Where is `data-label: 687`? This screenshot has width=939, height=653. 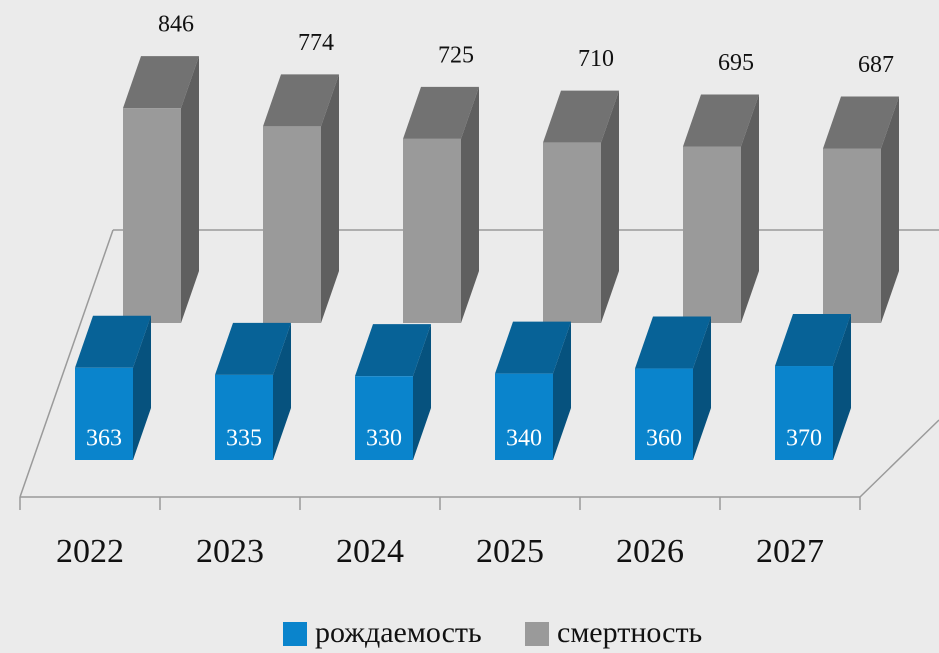 data-label: 687 is located at coordinates (876, 65).